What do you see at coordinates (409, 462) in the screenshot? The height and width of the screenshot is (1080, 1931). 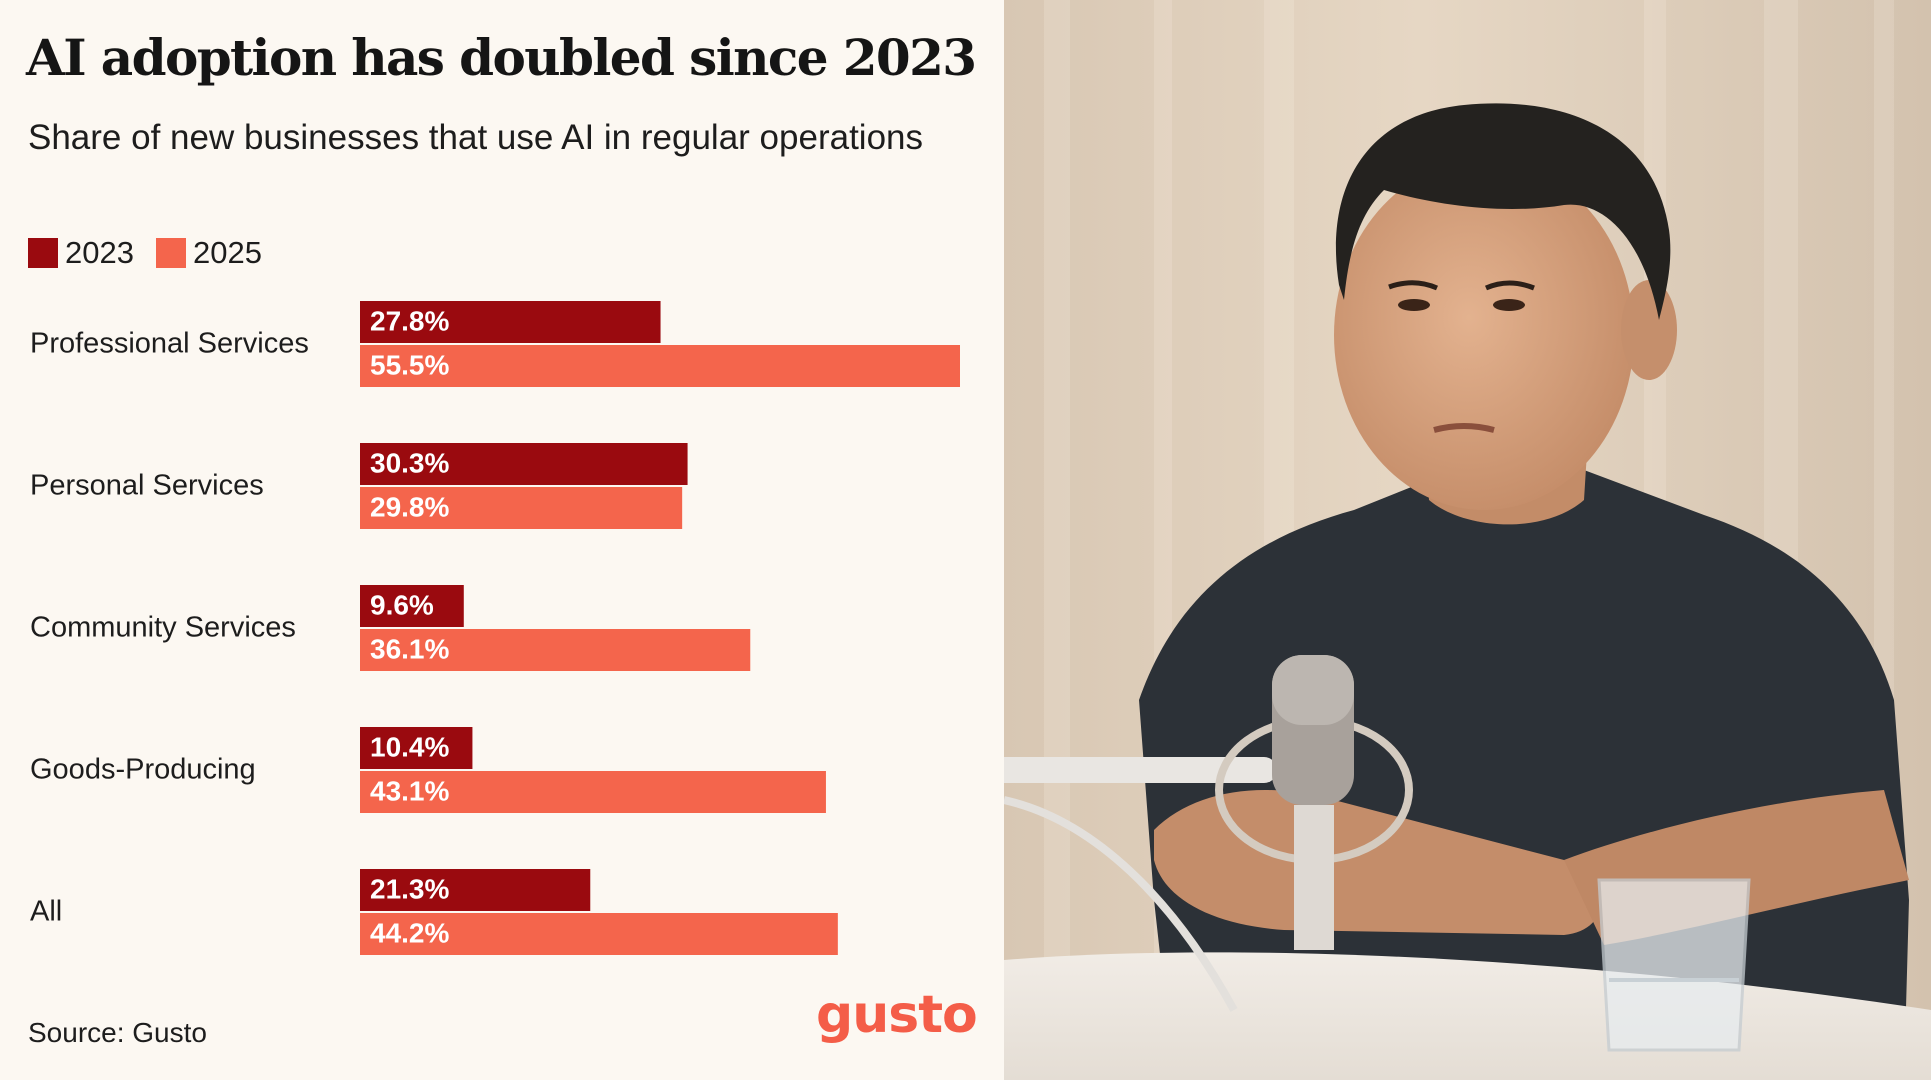 I see `data-label-personal-services-2023: 30.3%` at bounding box center [409, 462].